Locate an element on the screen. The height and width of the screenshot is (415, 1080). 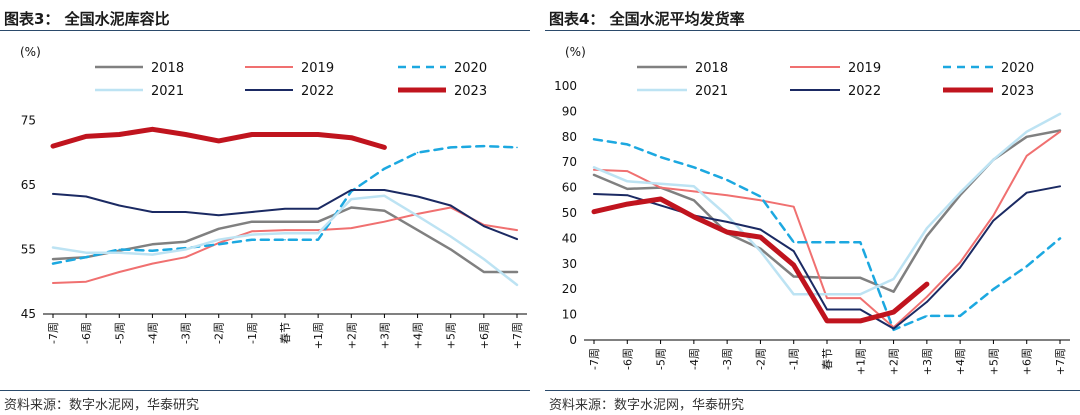
x-tick-label: -6周 is located at coordinates (627, 359).